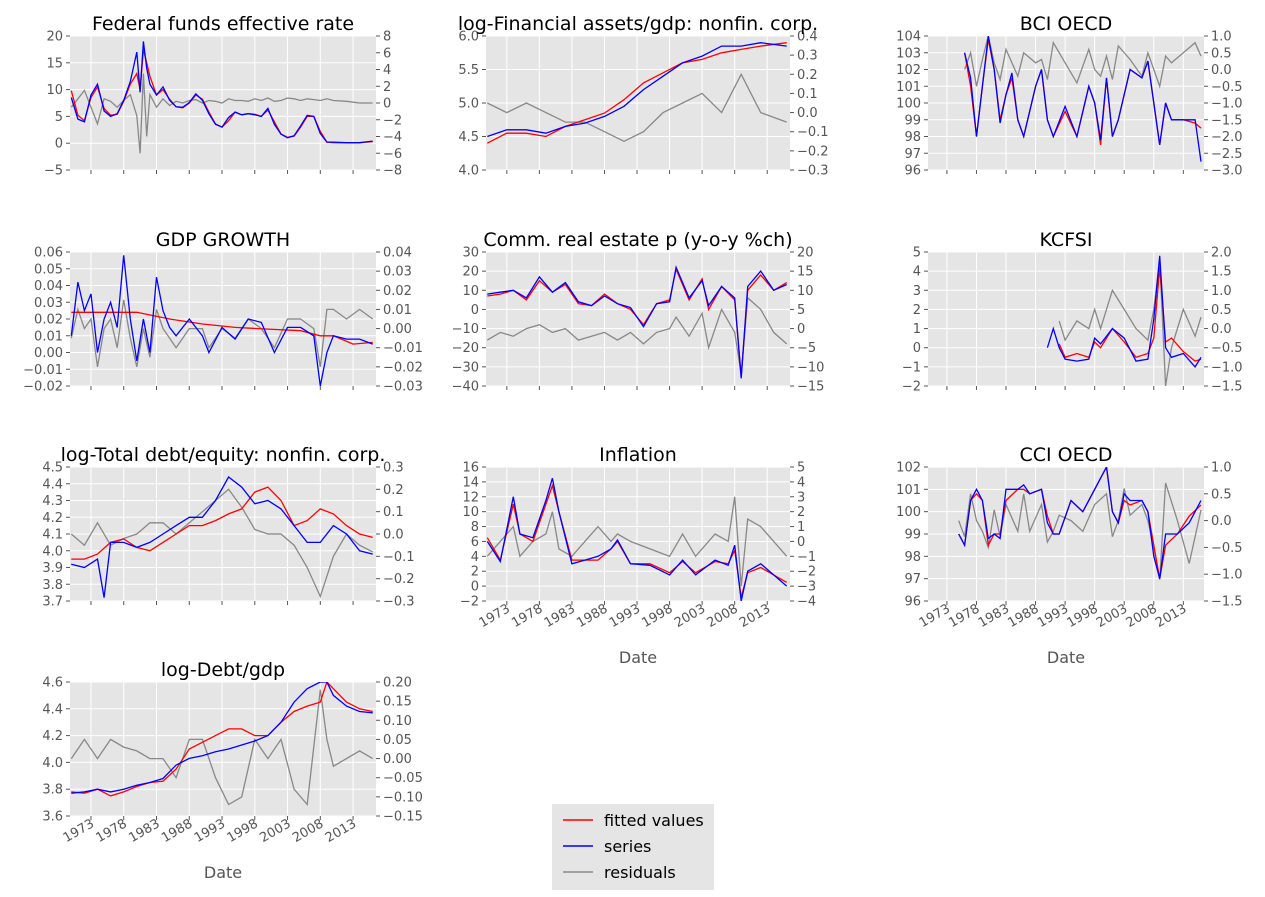 This screenshot has height=897, width=1265. What do you see at coordinates (48, 353) in the screenshot?
I see `y-tick-label: 0.00` at bounding box center [48, 353].